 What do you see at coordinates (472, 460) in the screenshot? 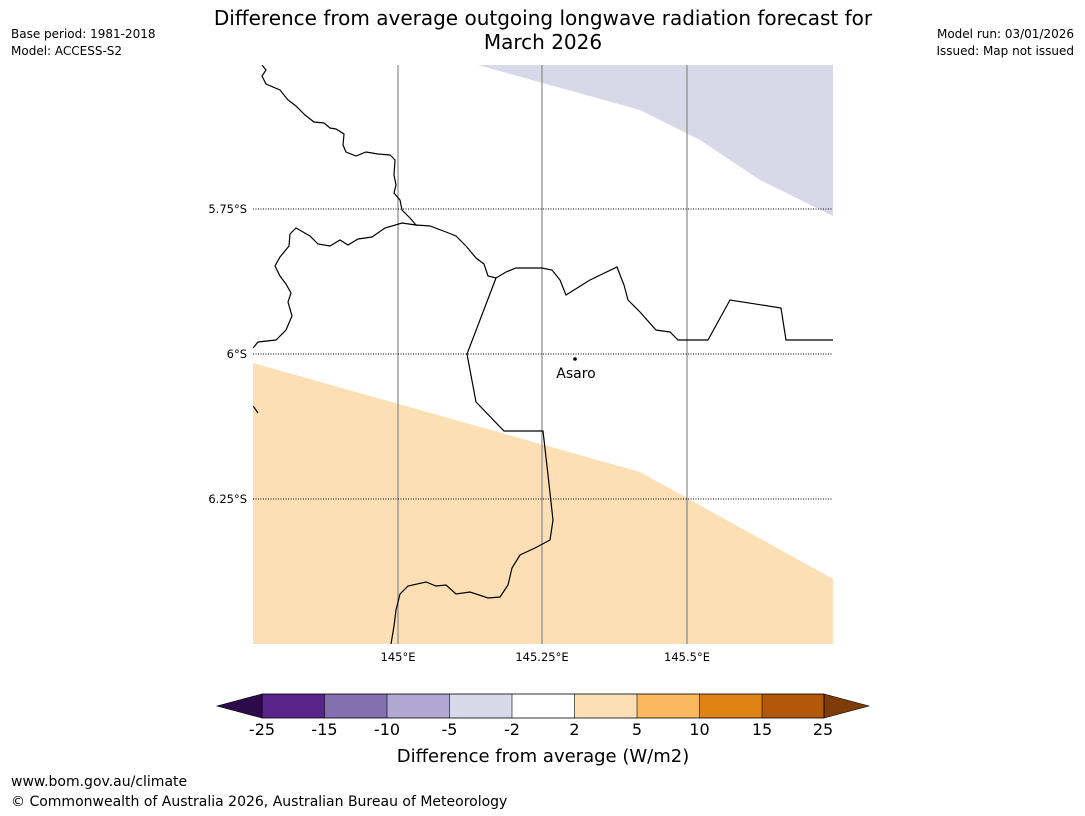
I see `province-boundary-south` at bounding box center [472, 460].